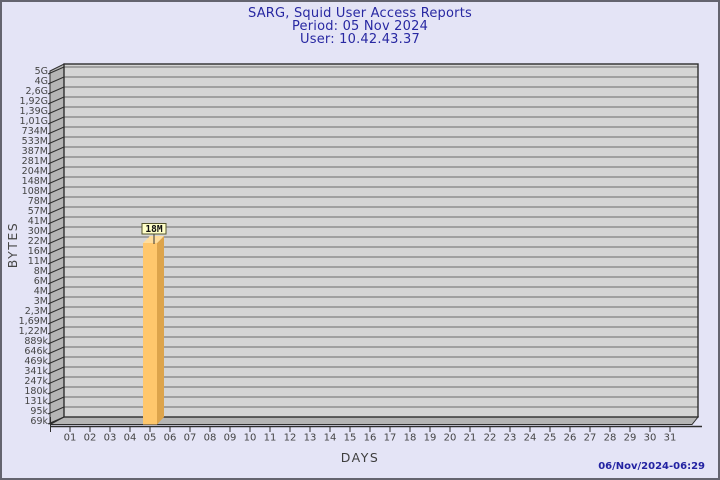 Image resolution: width=720 pixels, height=480 pixels. Describe the element at coordinates (670, 438) in the screenshot. I see `x-tick-label: 31` at that location.